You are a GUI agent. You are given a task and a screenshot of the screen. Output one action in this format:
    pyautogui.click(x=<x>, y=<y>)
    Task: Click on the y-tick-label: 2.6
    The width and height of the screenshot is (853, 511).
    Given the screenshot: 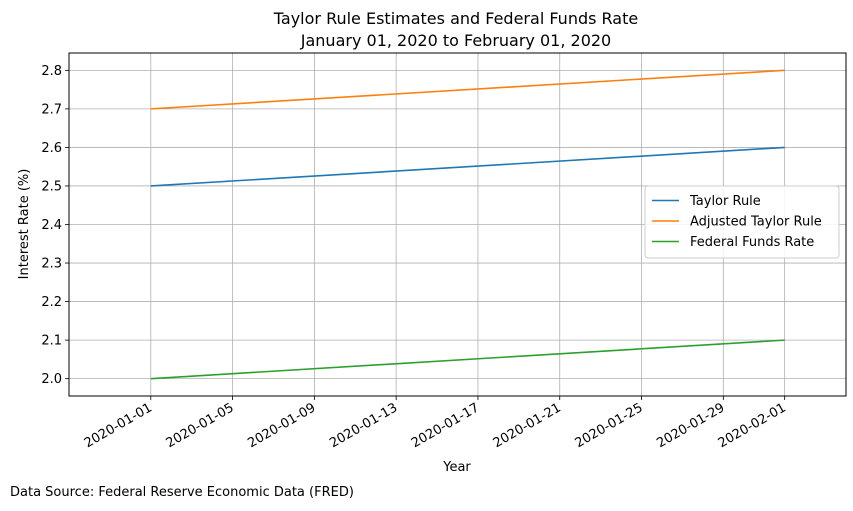 What is the action you would take?
    pyautogui.click(x=51, y=148)
    